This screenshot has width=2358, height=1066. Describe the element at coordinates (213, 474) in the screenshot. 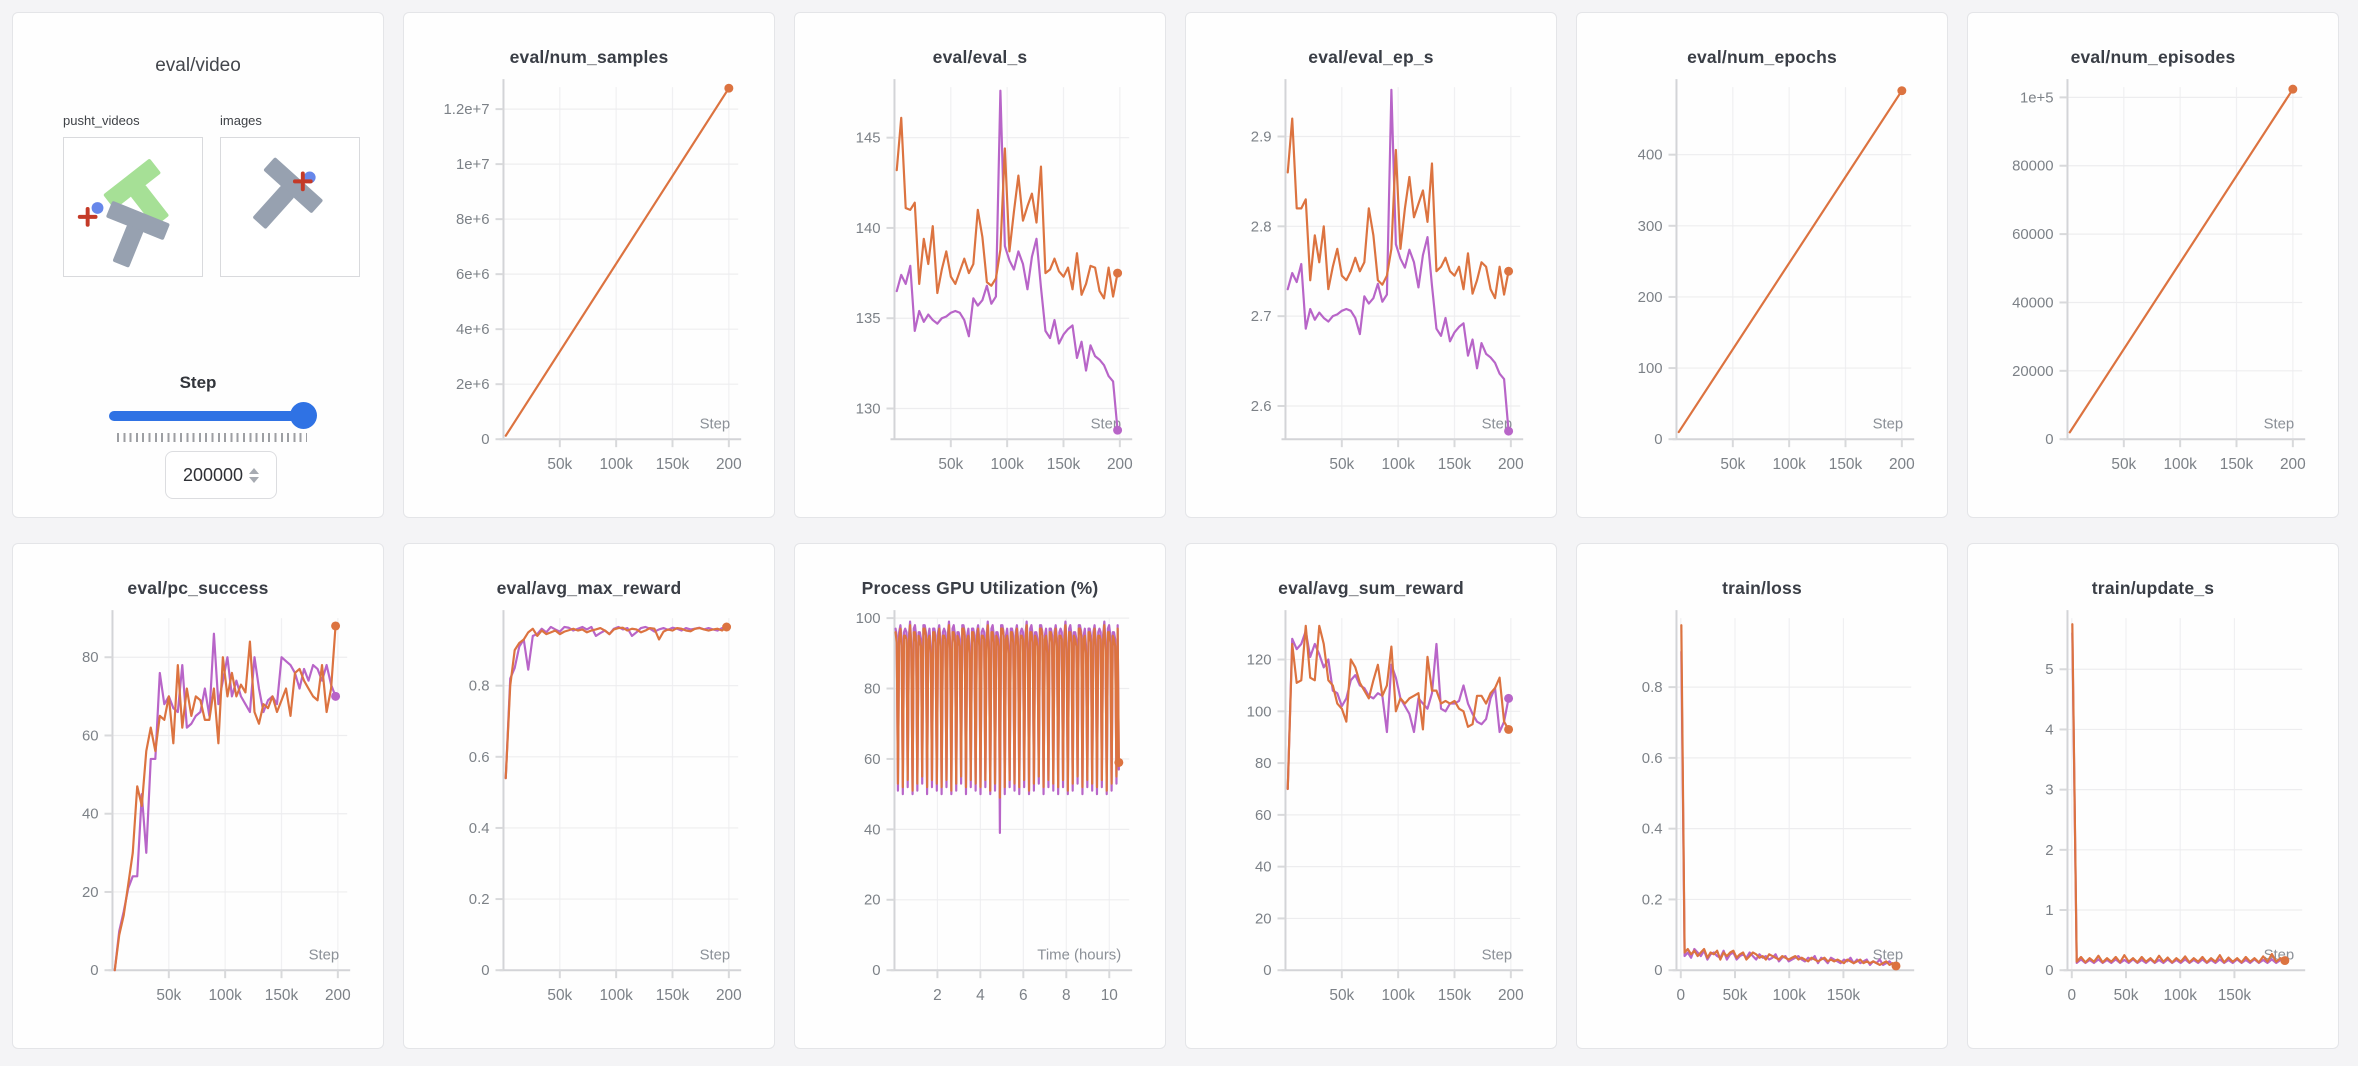

I see `step-value: 200000` at that location.